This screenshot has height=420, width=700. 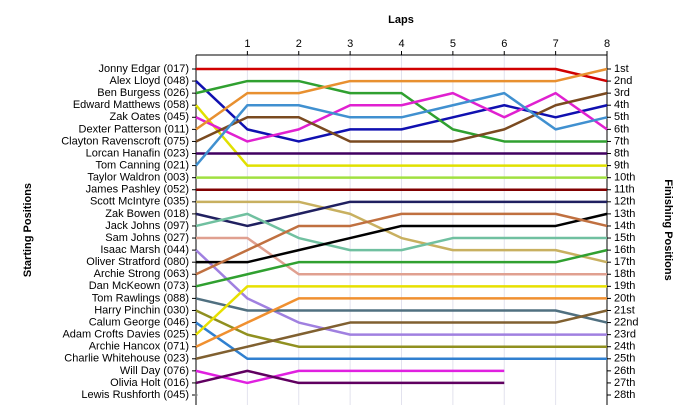 I want to click on y2-tick-label: 18th, so click(x=624, y=274).